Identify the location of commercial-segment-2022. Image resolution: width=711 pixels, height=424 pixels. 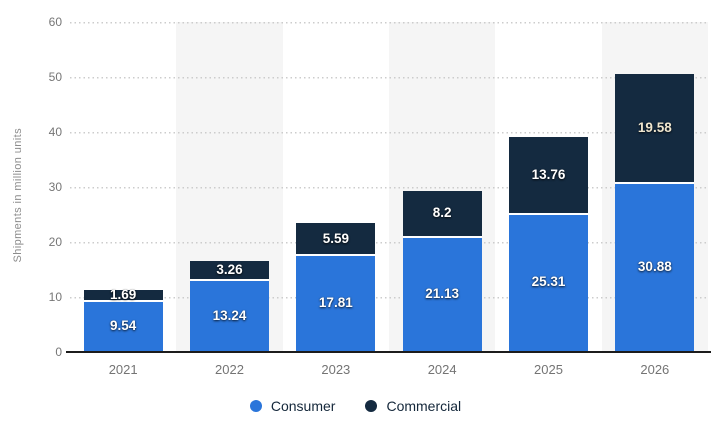
(229, 270).